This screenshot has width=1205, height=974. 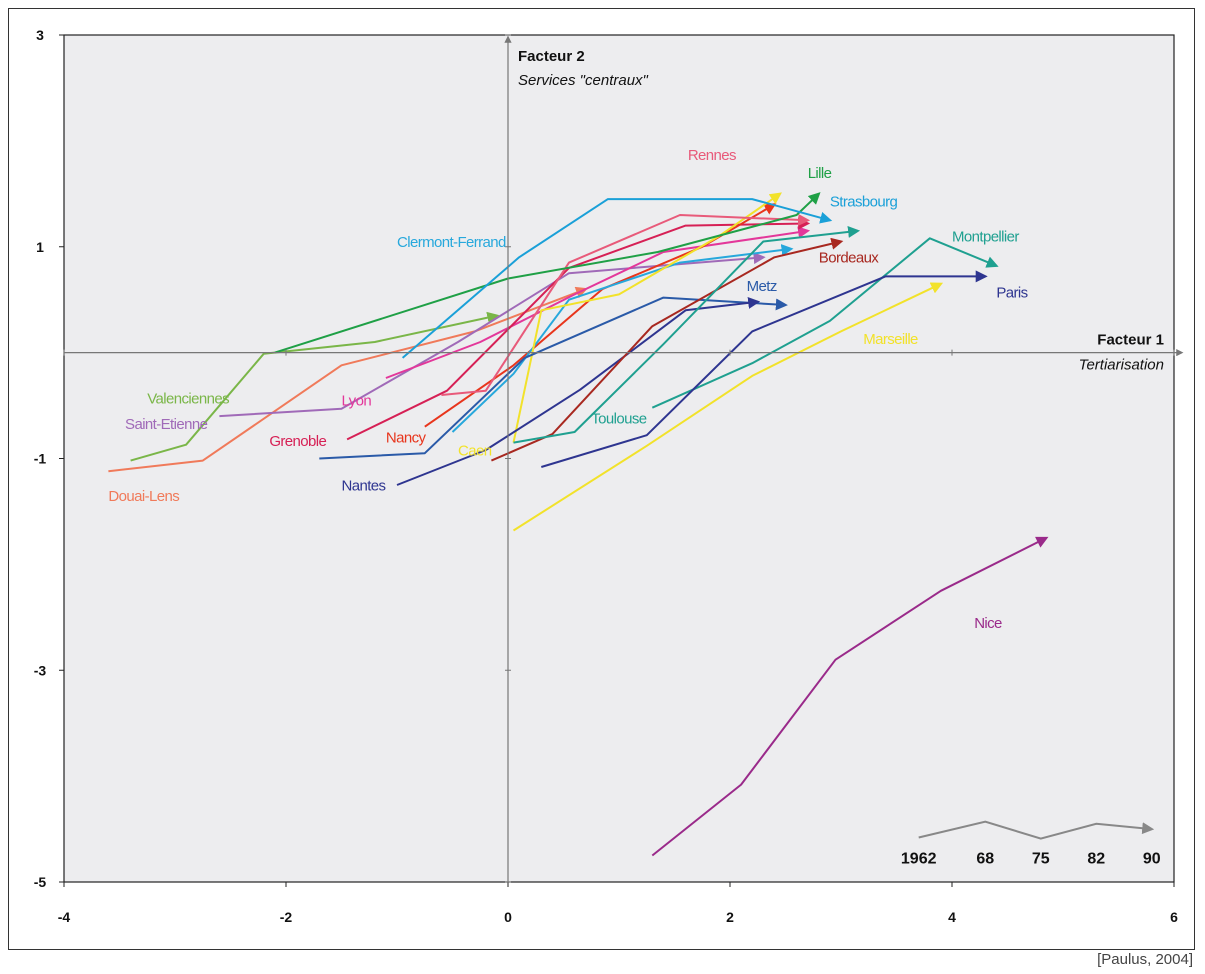 I want to click on years-key-label: 82, so click(x=1096, y=859).